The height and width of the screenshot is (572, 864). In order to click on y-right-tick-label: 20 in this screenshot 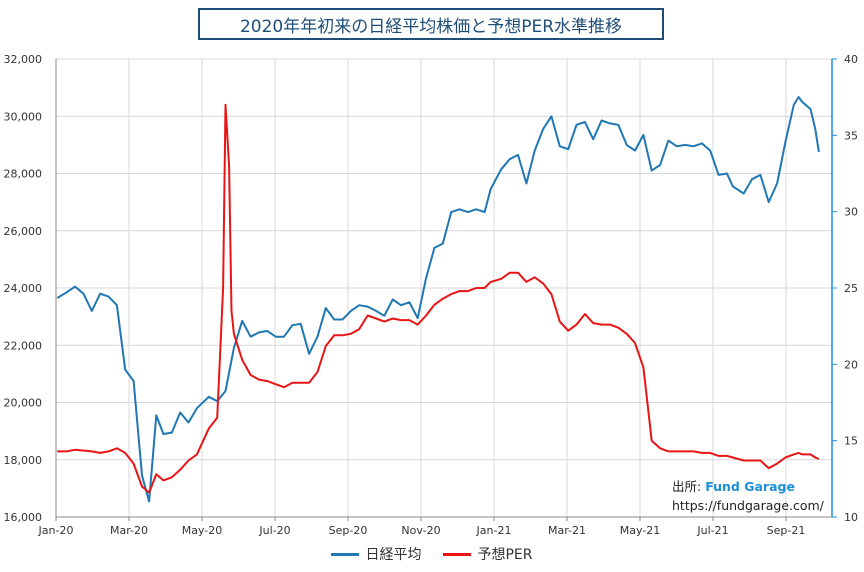, I will do `click(851, 364)`.